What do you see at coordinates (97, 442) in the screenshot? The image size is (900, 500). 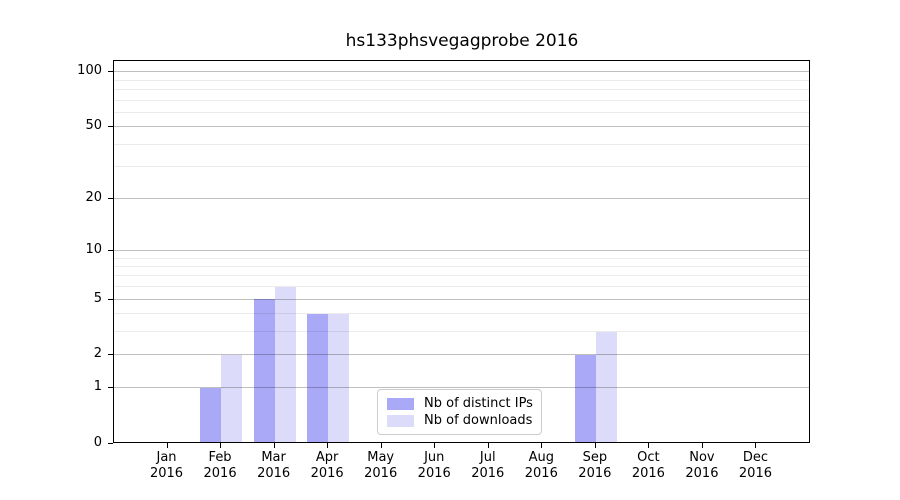 I see `y-tick-label: 0` at bounding box center [97, 442].